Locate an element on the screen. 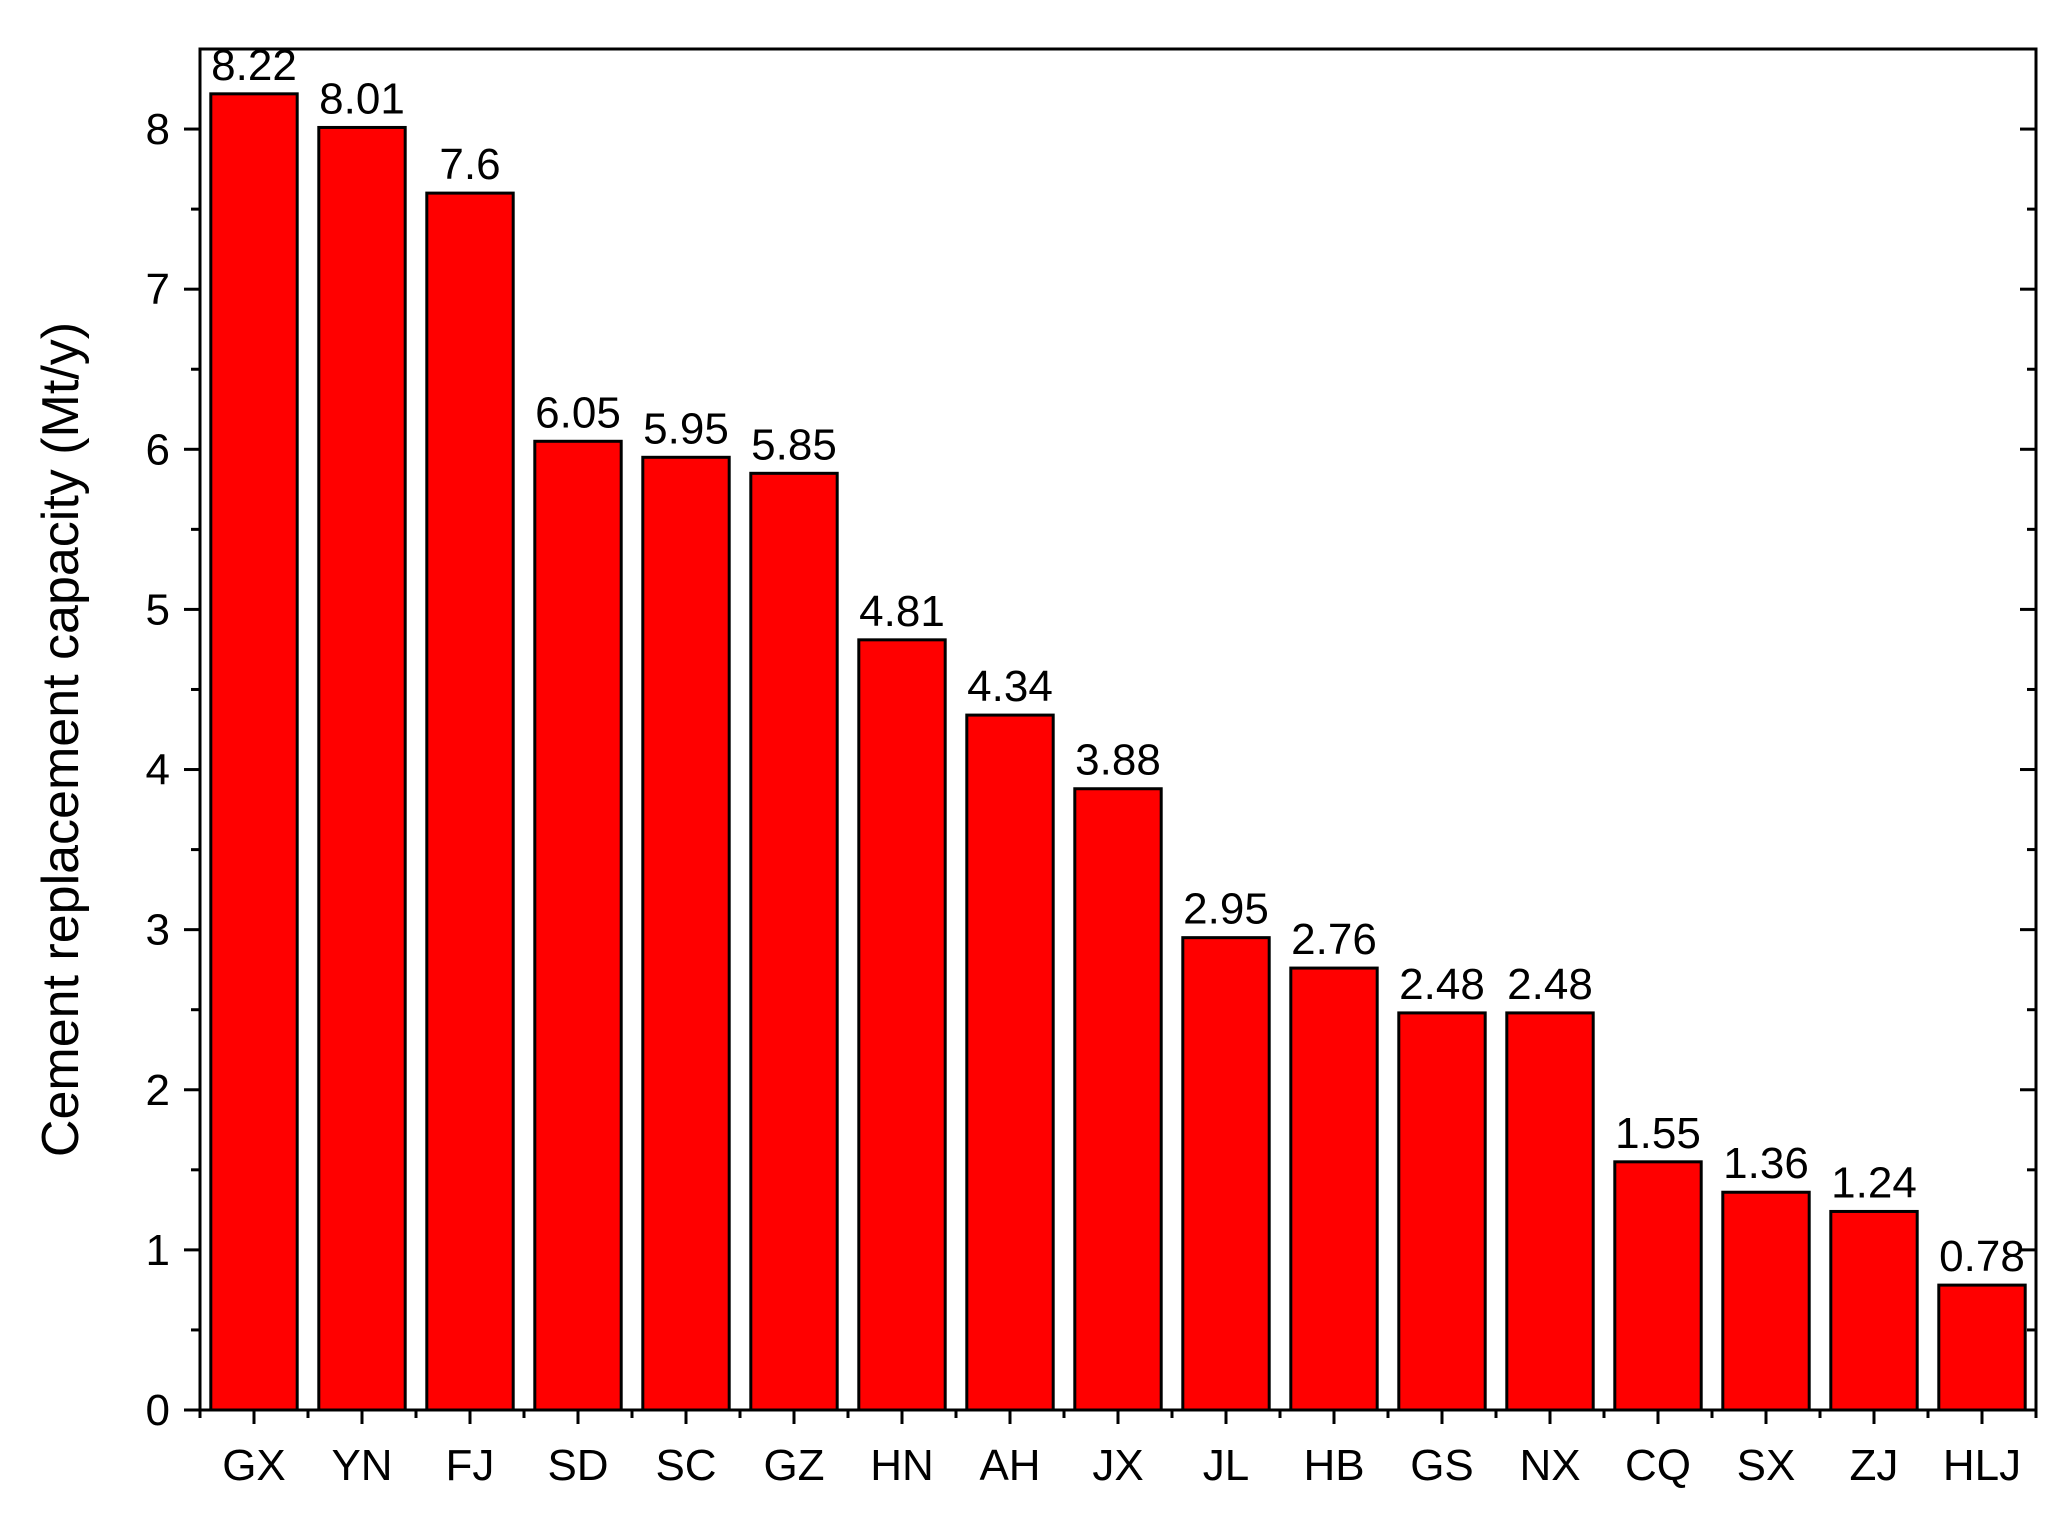 This screenshot has width=2055, height=1524. data-label-jl: 2.95 is located at coordinates (1226, 909).